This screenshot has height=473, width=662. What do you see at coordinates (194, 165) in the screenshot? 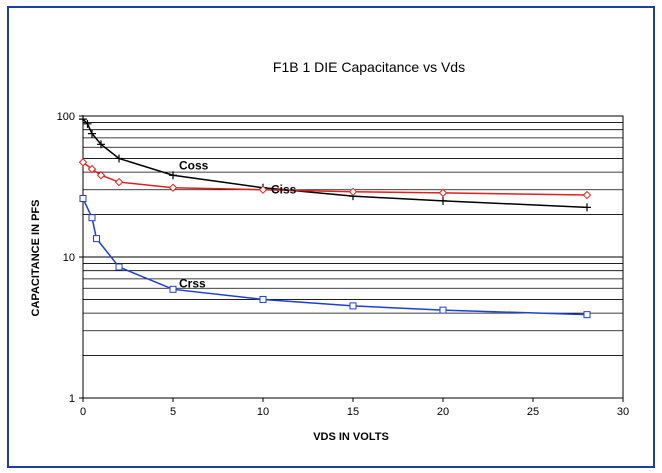
I see `series-label-coss: Coss` at bounding box center [194, 165].